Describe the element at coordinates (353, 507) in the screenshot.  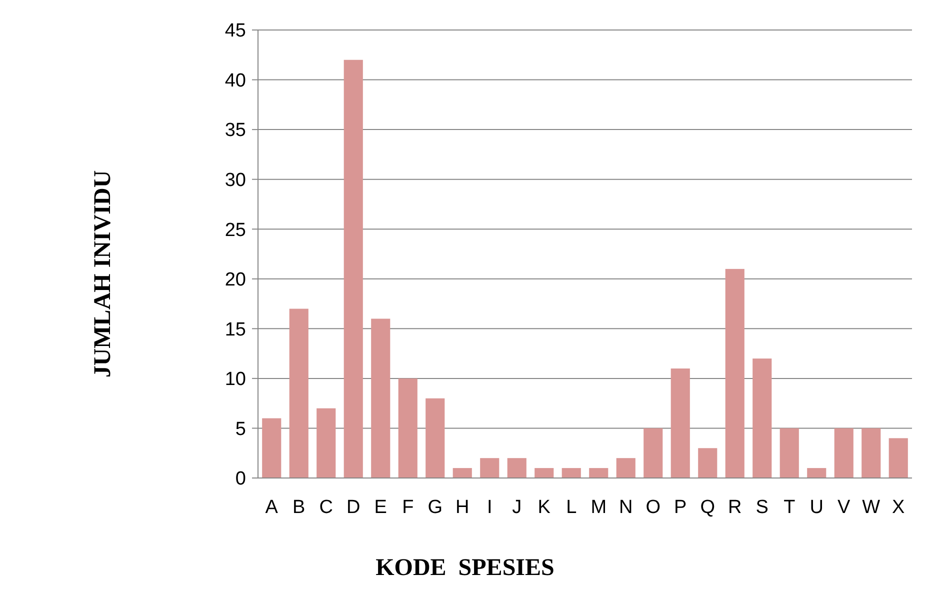
I see `x-tick-label: D` at that location.